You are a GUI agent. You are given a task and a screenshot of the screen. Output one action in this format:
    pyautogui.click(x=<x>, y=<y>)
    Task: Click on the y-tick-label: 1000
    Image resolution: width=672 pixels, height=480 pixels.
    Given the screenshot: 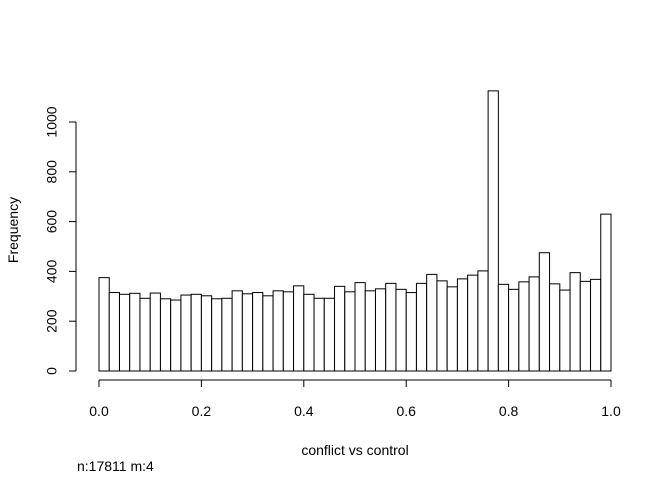 What is the action you would take?
    pyautogui.click(x=52, y=121)
    